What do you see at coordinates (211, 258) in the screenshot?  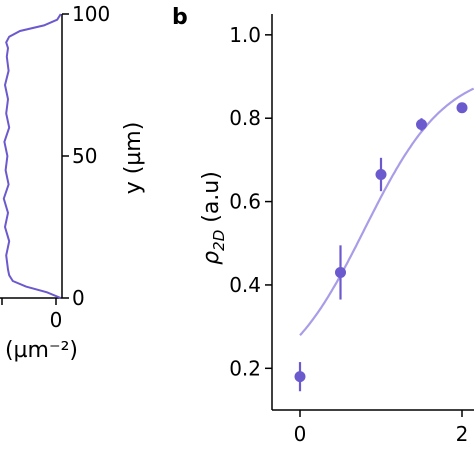 I see `panel-b-y-axis-rho: ρ` at bounding box center [211, 258].